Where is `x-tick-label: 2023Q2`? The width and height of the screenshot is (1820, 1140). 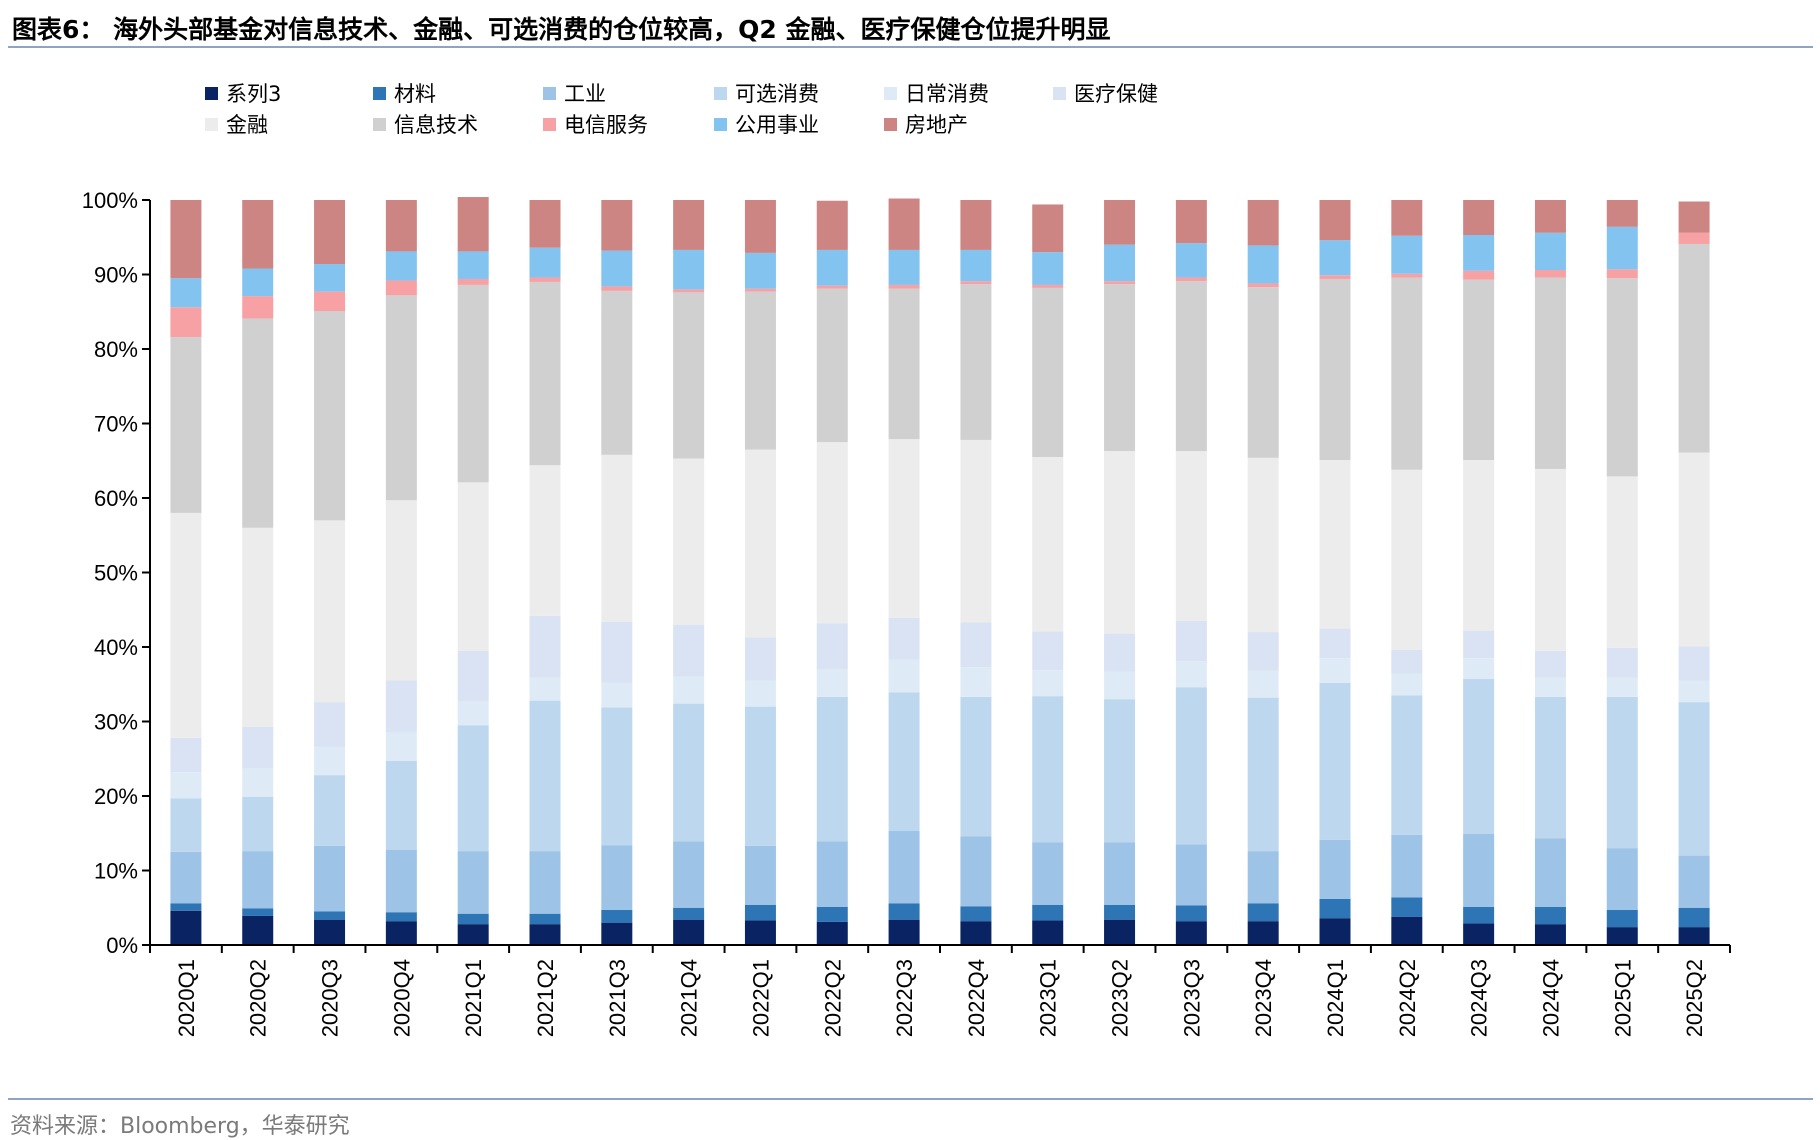
x-tick-label: 2023Q2 is located at coordinates (1120, 998).